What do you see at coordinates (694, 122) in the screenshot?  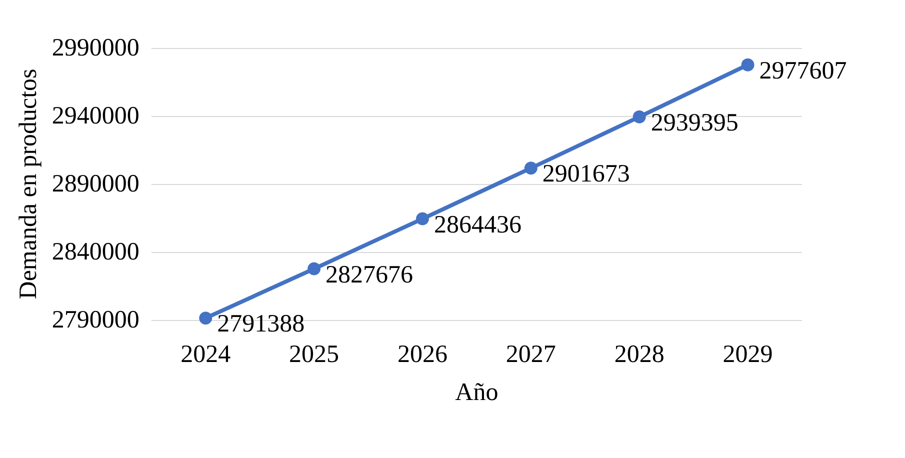 I see `data-label: 2939395` at bounding box center [694, 122].